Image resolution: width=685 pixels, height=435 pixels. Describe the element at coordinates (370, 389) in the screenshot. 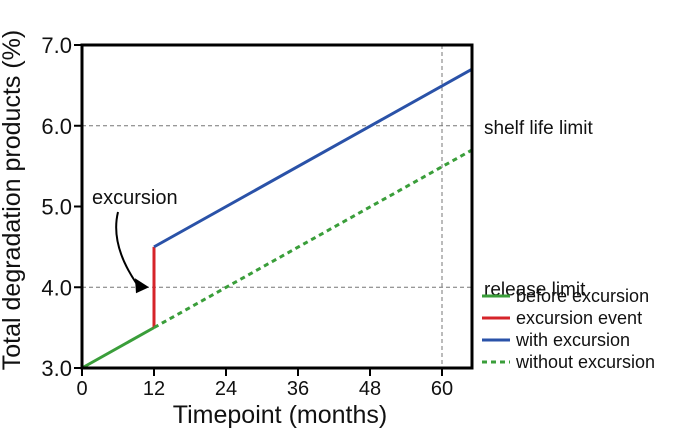

I see `x-tick-label: 48` at that location.